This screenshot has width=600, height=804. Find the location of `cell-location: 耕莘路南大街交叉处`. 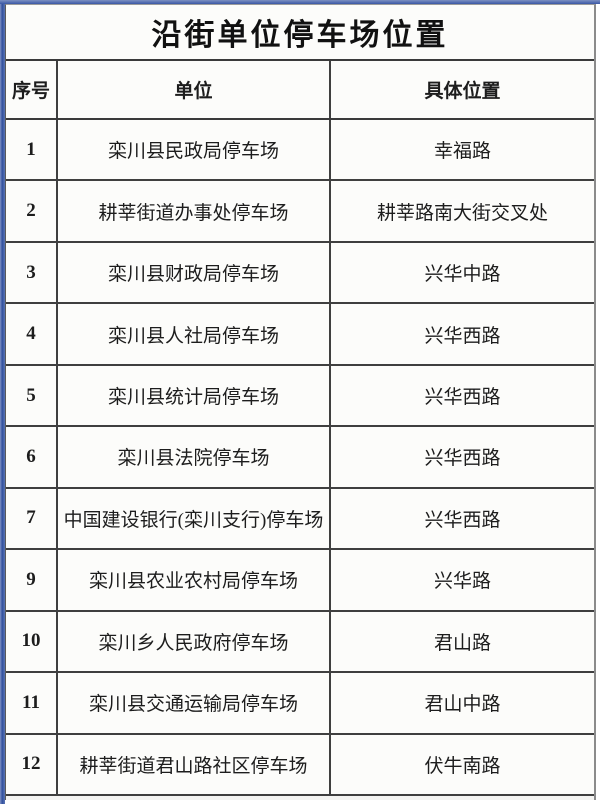

cell-location: 耕莘路南大街交叉处 is located at coordinates (462, 213).